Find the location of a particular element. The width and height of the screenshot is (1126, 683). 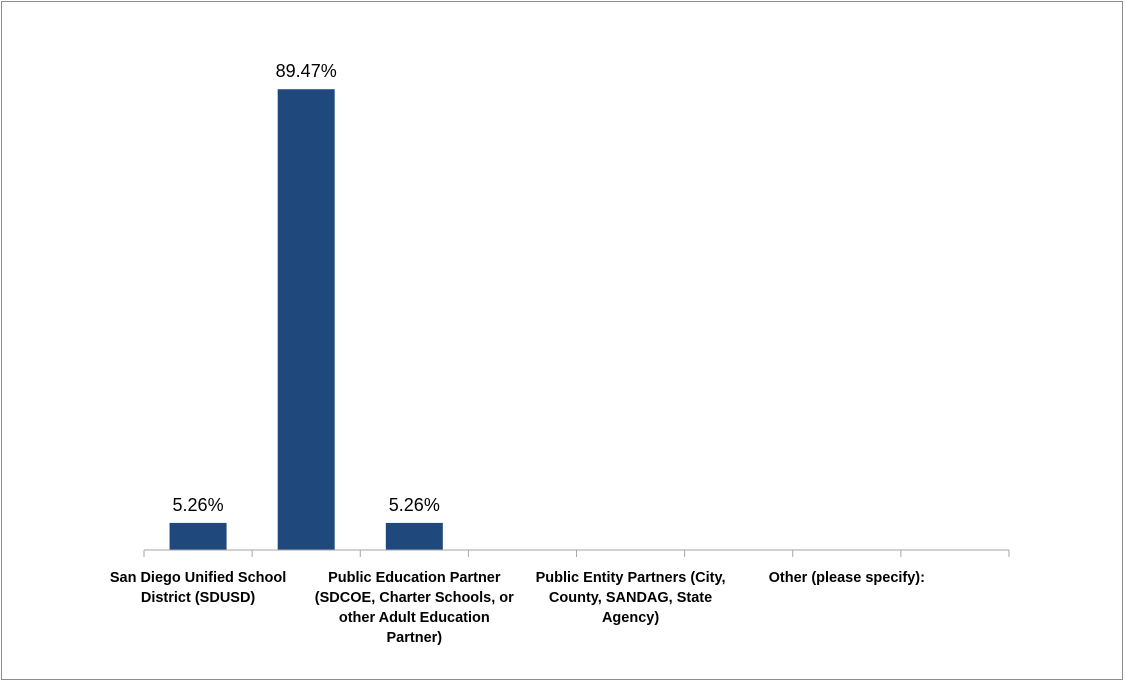

x-tick-label-line: Public Education Partner is located at coordinates (414, 578).